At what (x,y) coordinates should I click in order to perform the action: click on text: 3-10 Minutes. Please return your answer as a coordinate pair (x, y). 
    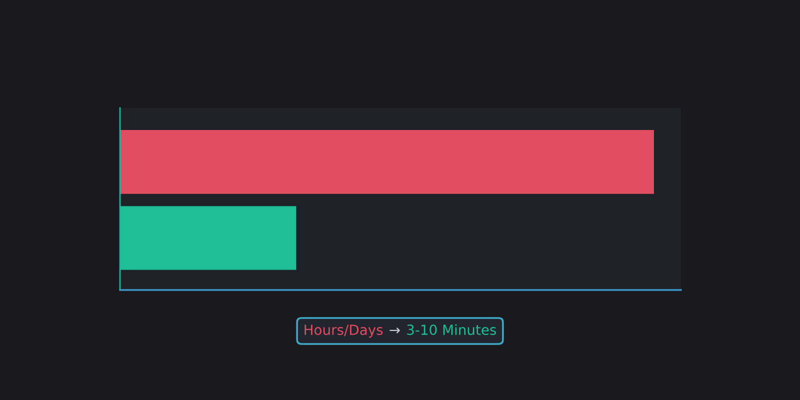
    Looking at the image, I should click on (451, 330).